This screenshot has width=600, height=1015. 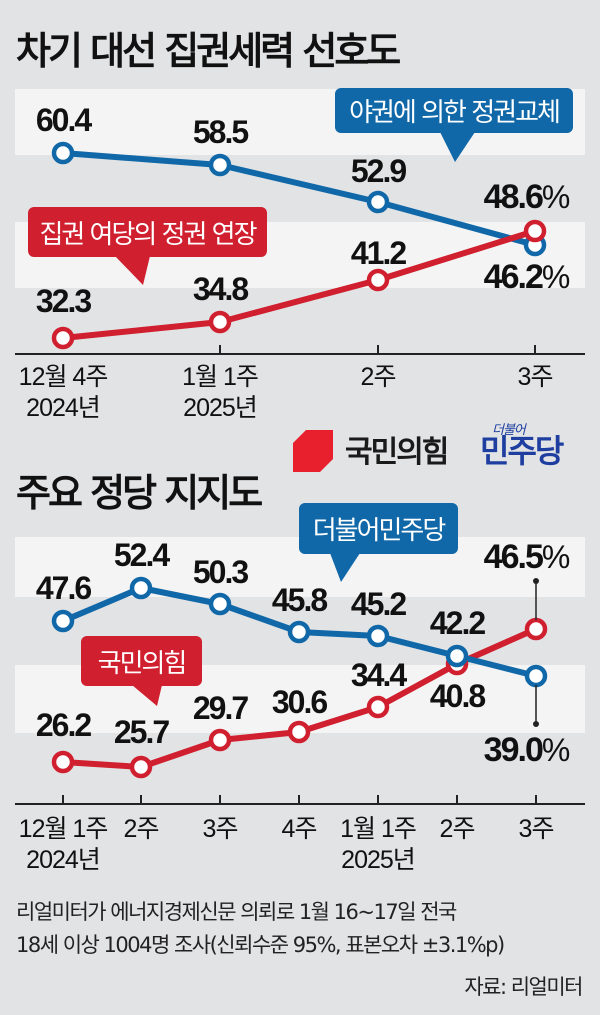 I want to click on chart1-x-label: 2주, so click(x=378, y=377).